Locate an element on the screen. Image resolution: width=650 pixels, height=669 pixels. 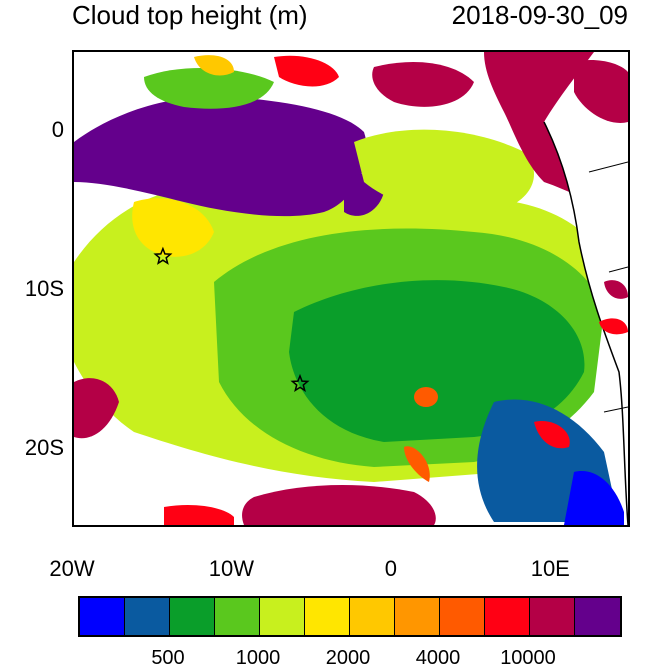
y-tick-label: 0 is located at coordinates (57, 129).